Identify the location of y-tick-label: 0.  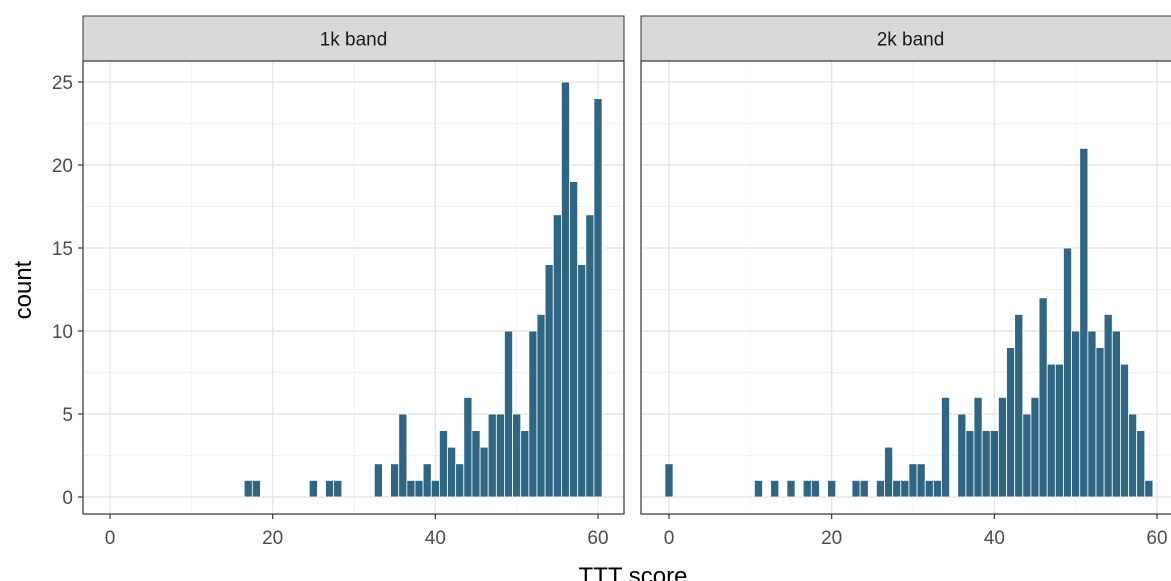
(67, 498).